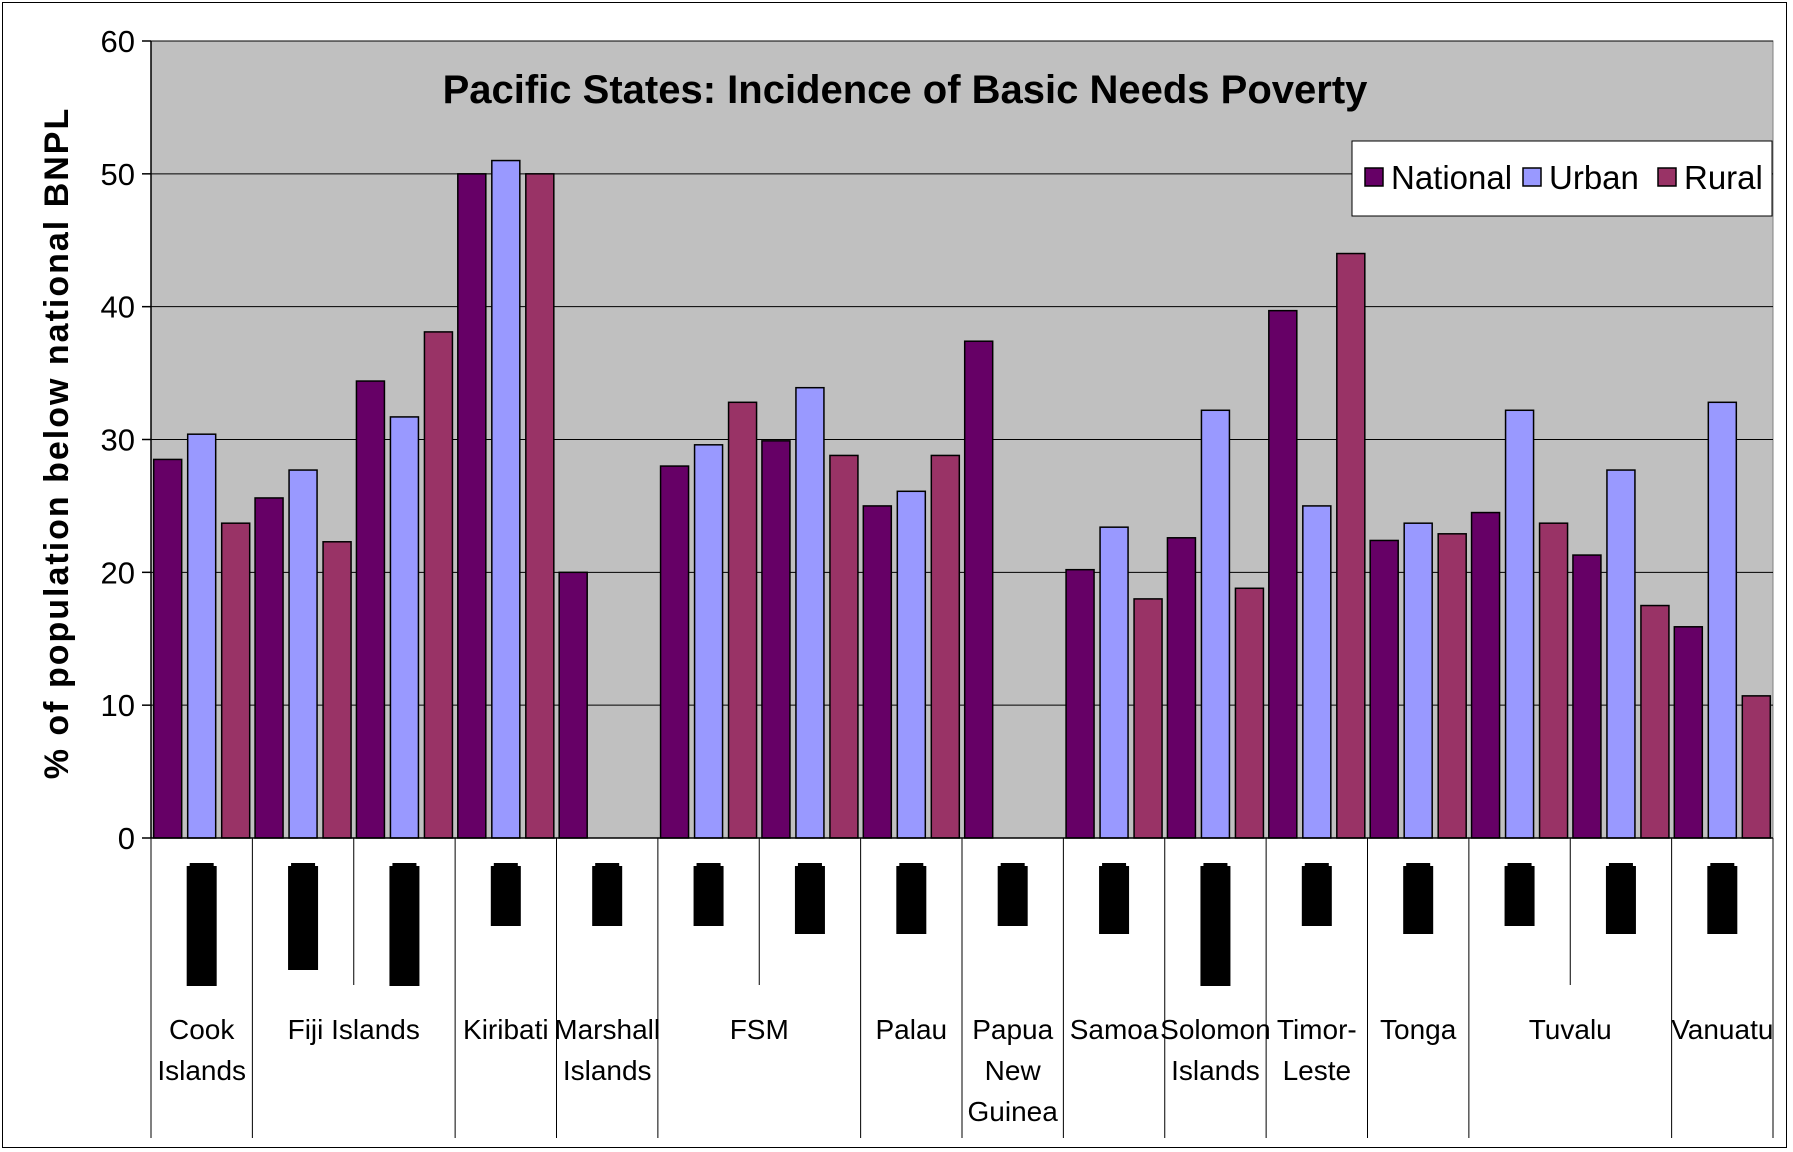 This screenshot has width=1793, height=1152. What do you see at coordinates (57, 443) in the screenshot?
I see `y-axis-title: % of population below national BNPL` at bounding box center [57, 443].